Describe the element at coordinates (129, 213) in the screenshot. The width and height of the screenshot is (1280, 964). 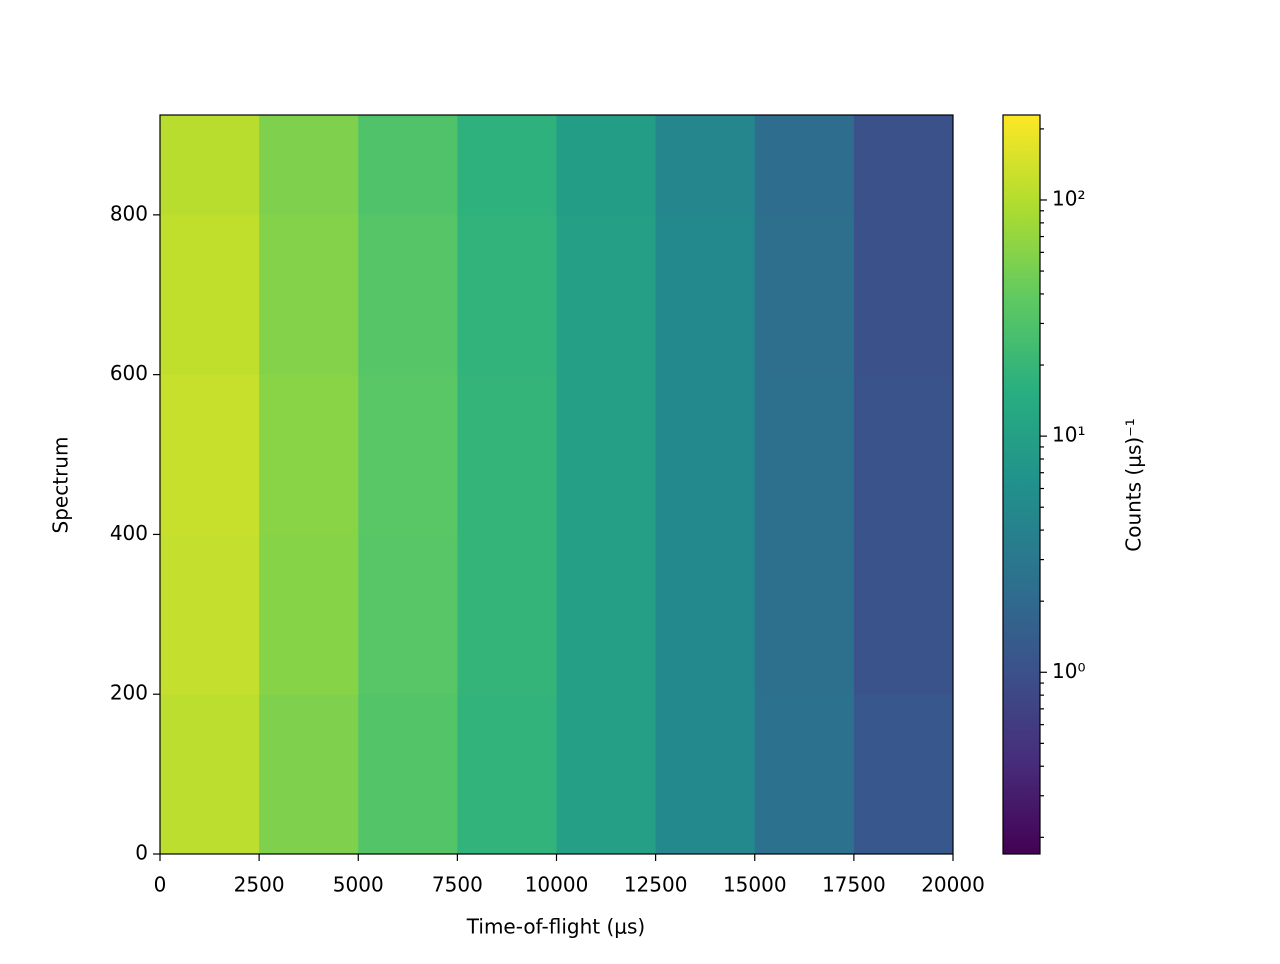
I see `y-tick-label: 800` at that location.